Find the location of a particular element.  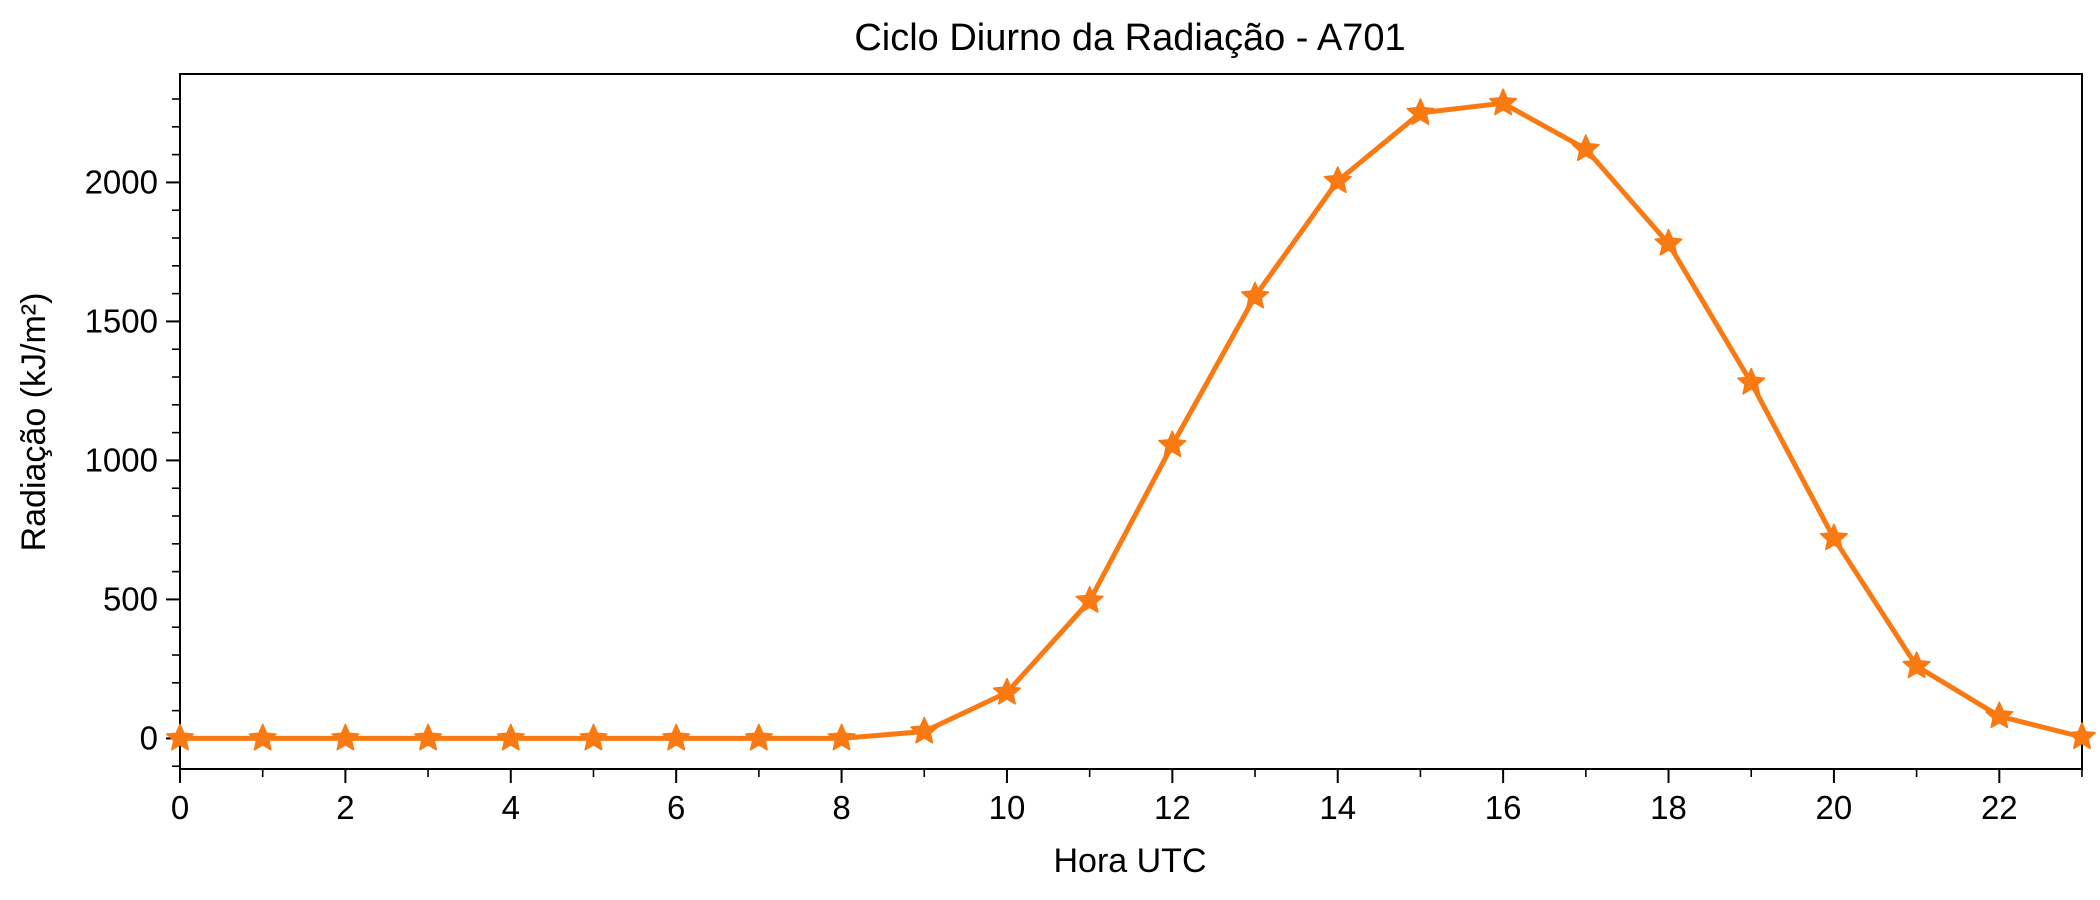

y-tick-label: 1500 is located at coordinates (121, 320).